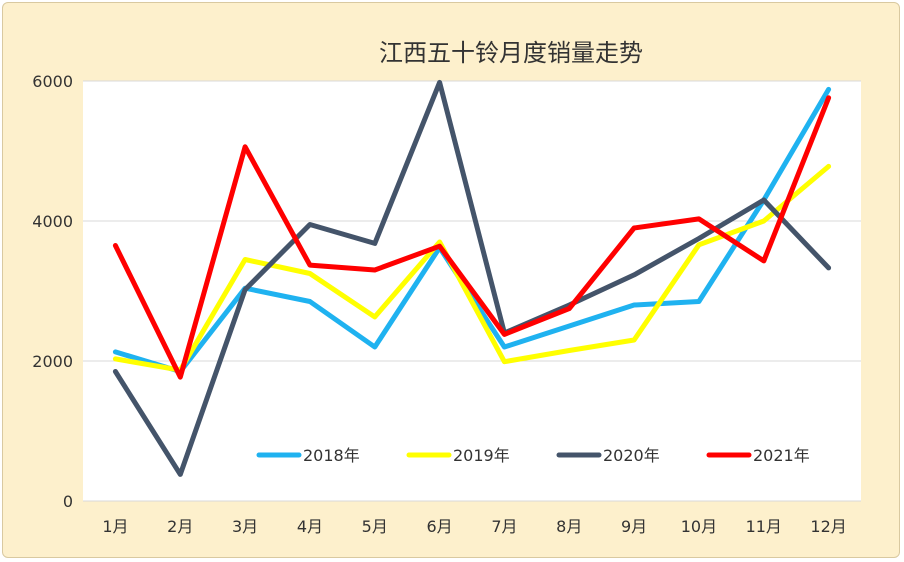 The height and width of the screenshot is (562, 904). What do you see at coordinates (115, 526) in the screenshot?
I see `x-tick-label: 1月` at bounding box center [115, 526].